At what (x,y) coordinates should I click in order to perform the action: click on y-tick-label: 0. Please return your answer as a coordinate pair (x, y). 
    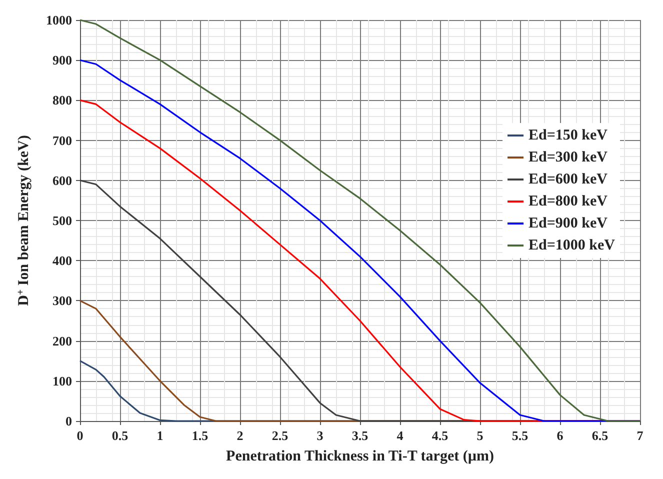
    Looking at the image, I should click on (69, 421).